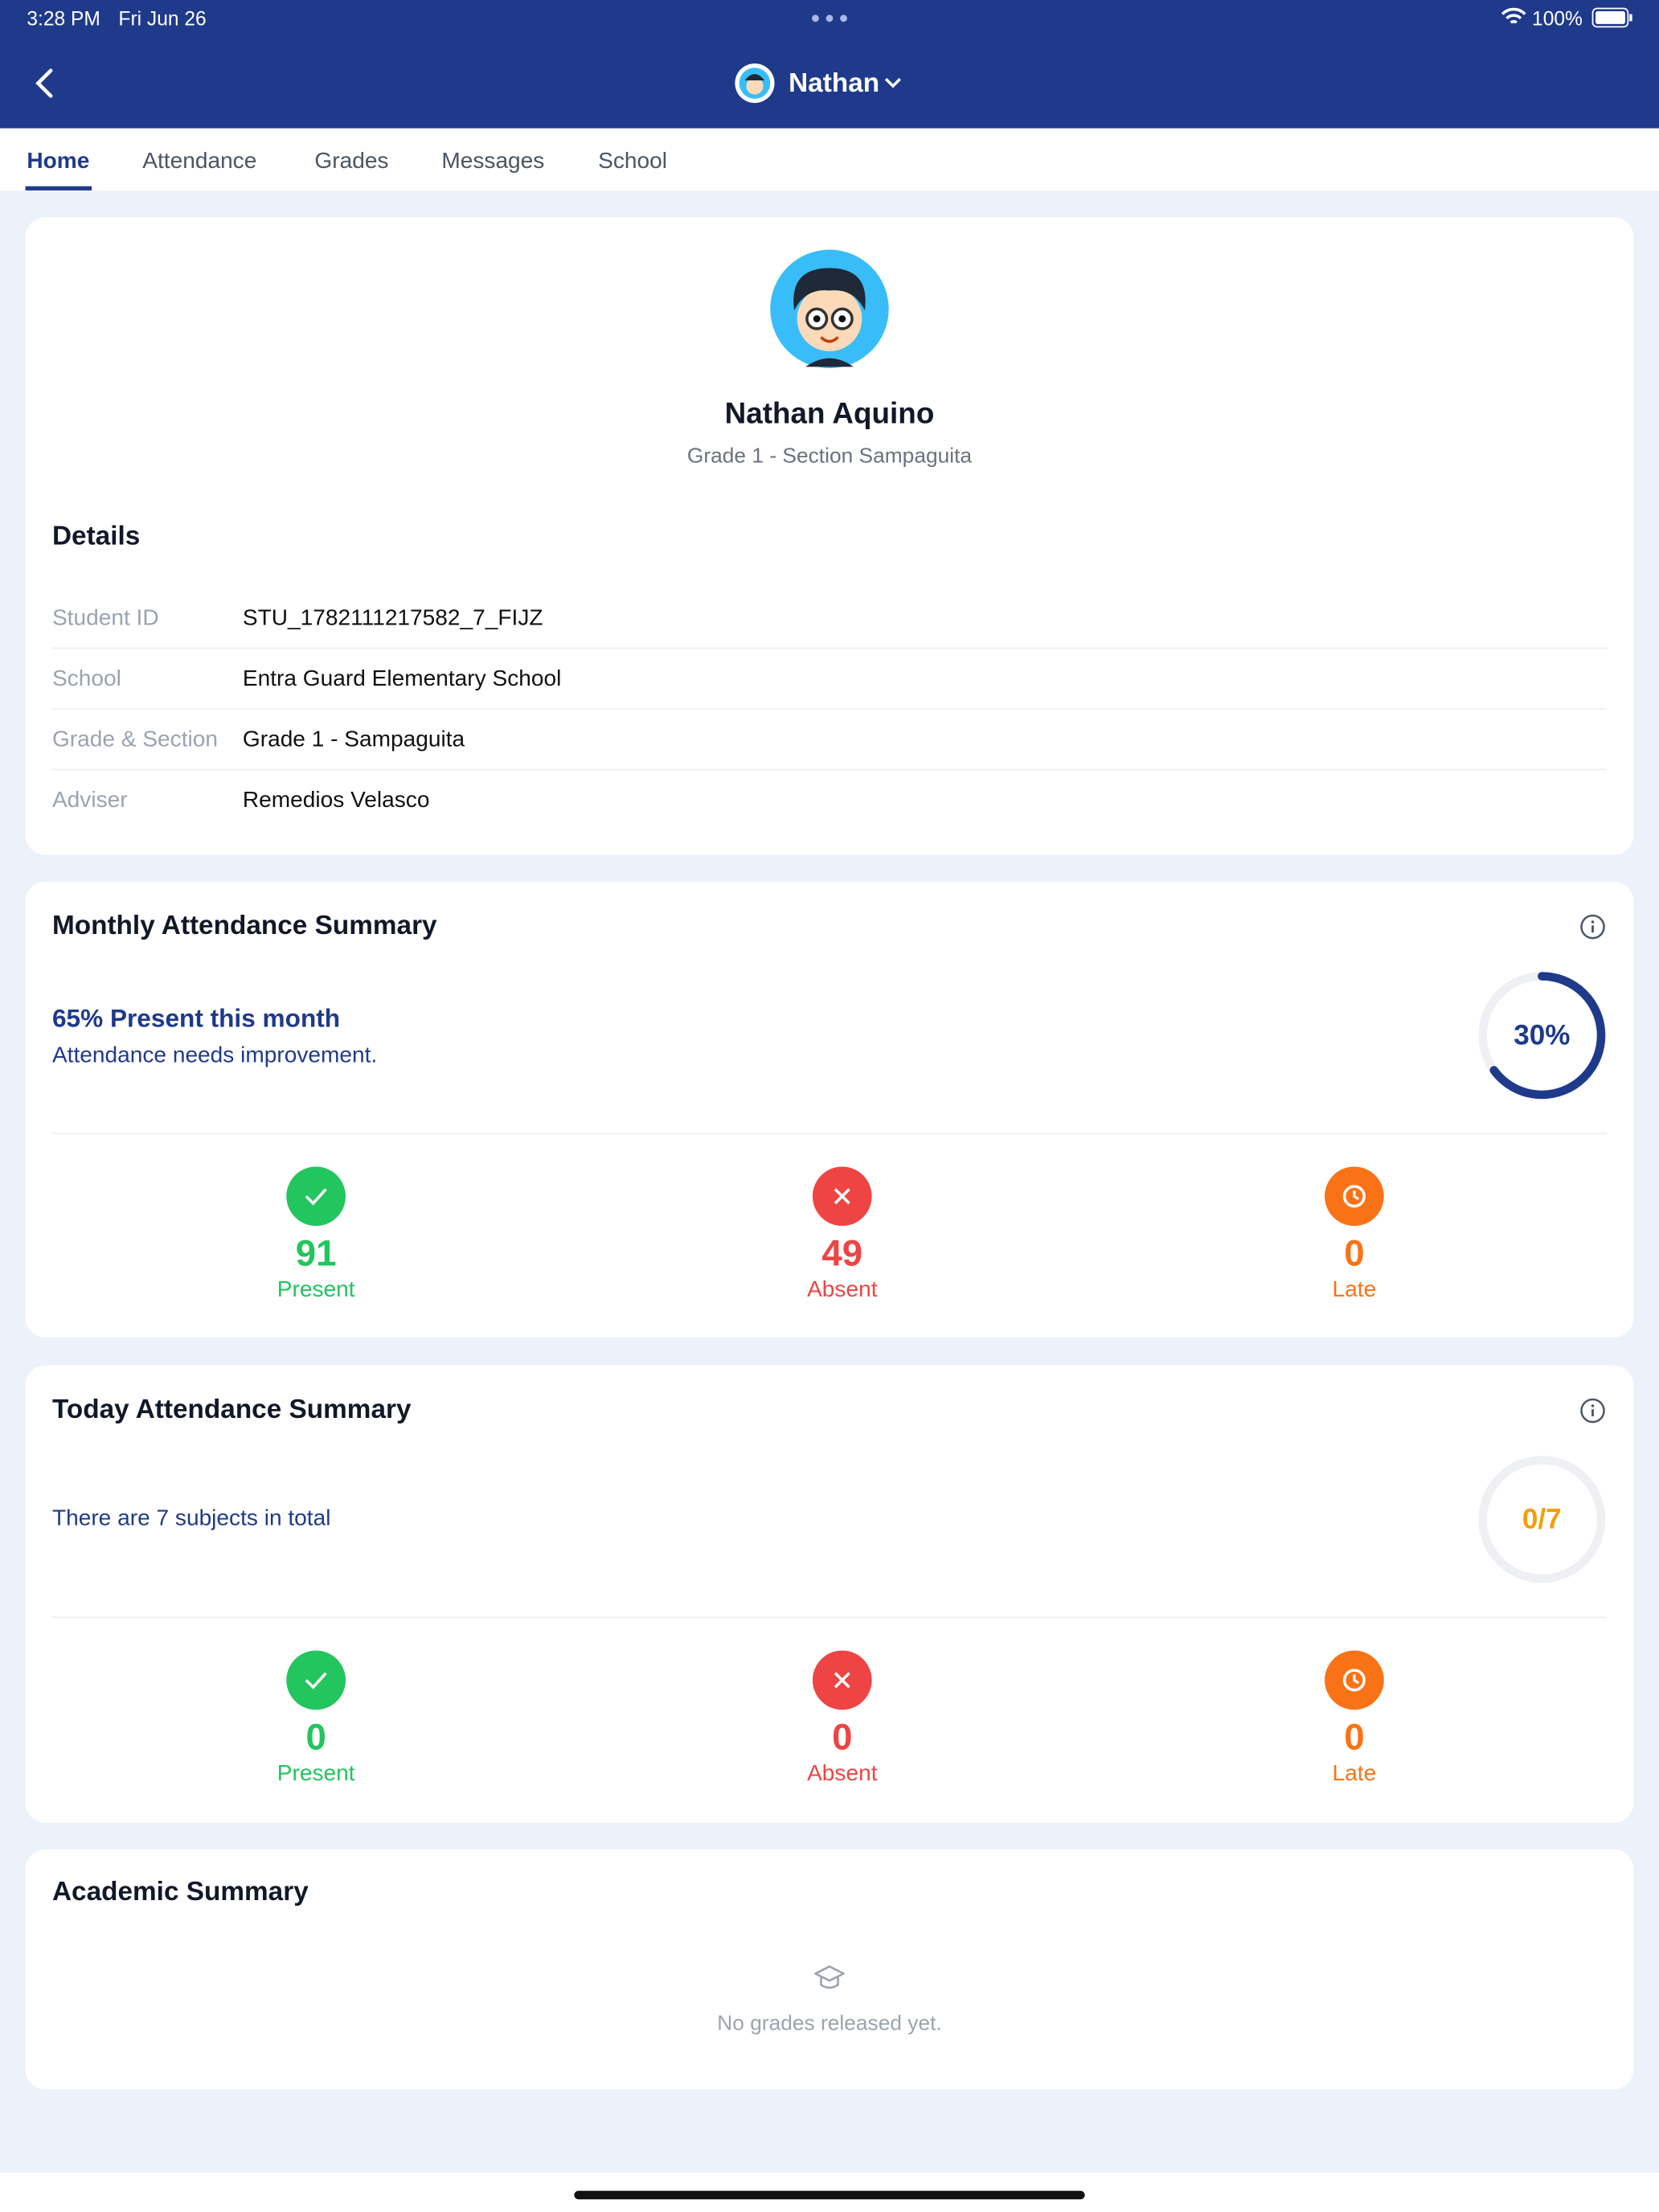 Image resolution: width=1659 pixels, height=2212 pixels. What do you see at coordinates (58, 188) in the screenshot?
I see `tab-indicator` at bounding box center [58, 188].